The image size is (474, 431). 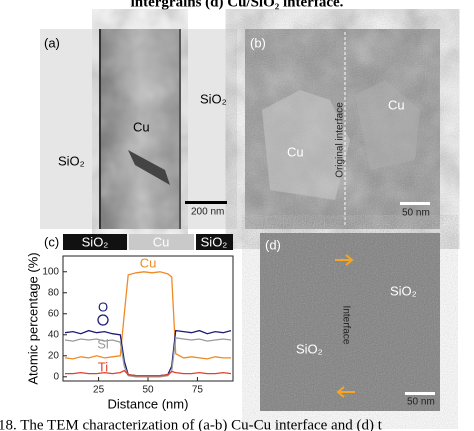 I want to click on series-label: Ti, so click(x=103, y=366).